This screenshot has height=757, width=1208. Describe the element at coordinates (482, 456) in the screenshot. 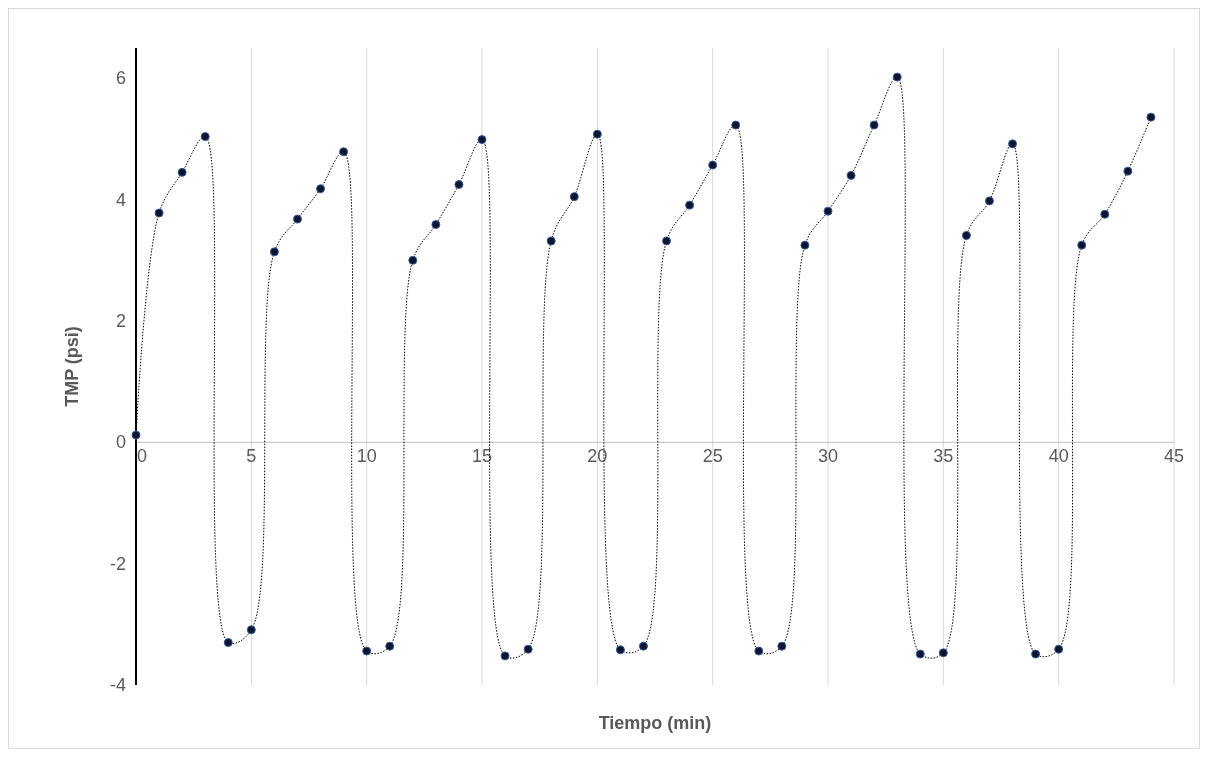

I see `x-tick-label: 15` at that location.